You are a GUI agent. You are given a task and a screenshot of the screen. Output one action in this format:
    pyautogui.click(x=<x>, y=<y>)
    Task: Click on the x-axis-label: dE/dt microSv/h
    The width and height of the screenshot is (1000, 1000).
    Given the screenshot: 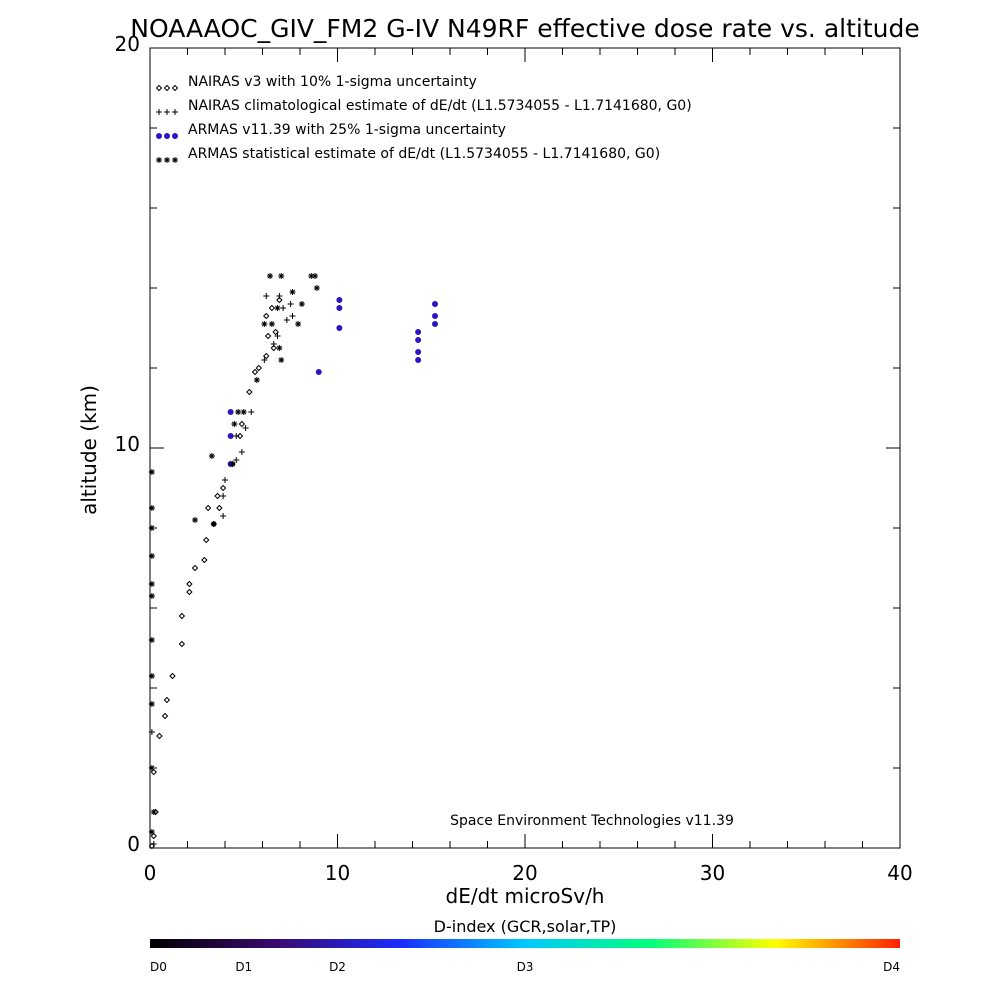 What is the action you would take?
    pyautogui.click(x=525, y=896)
    